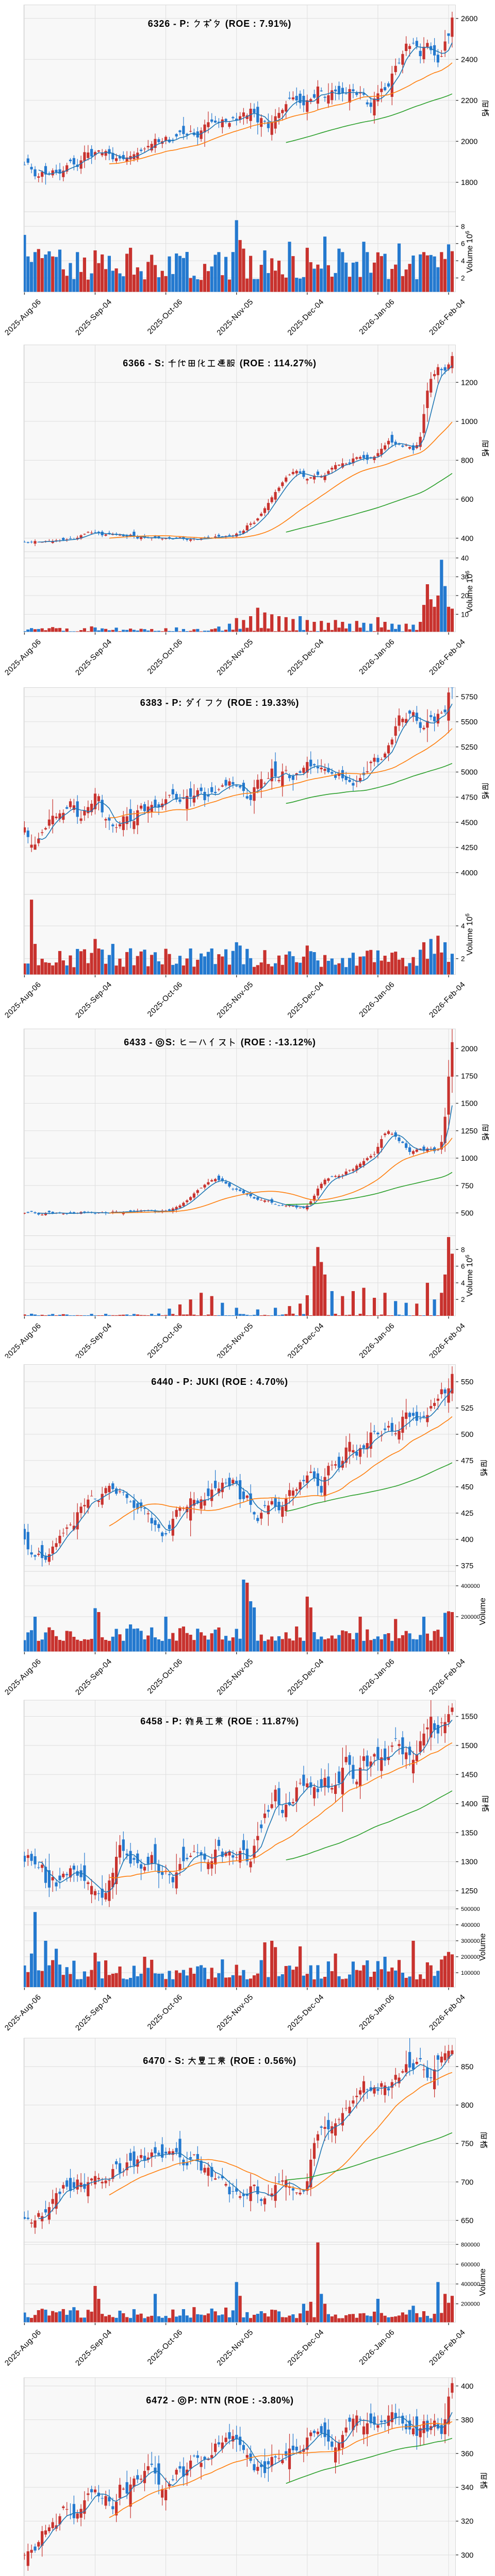  What do you see at coordinates (261, 2061) in the screenshot?
I see `svg-text: (ROE : 0.56%)` at bounding box center [261, 2061].